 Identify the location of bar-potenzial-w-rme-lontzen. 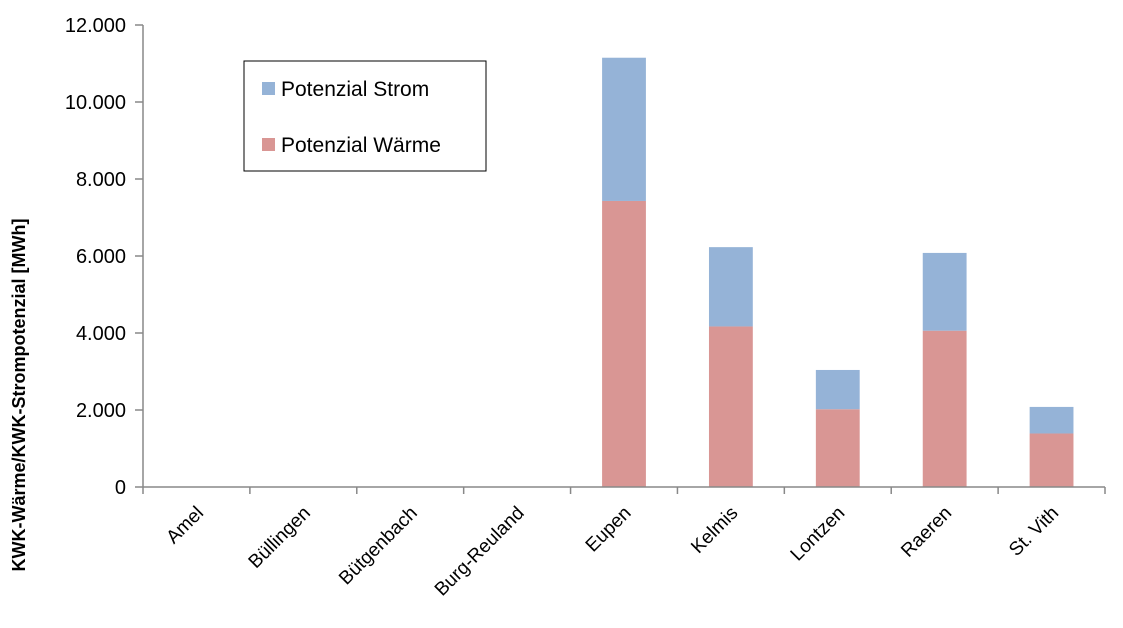
(837, 448).